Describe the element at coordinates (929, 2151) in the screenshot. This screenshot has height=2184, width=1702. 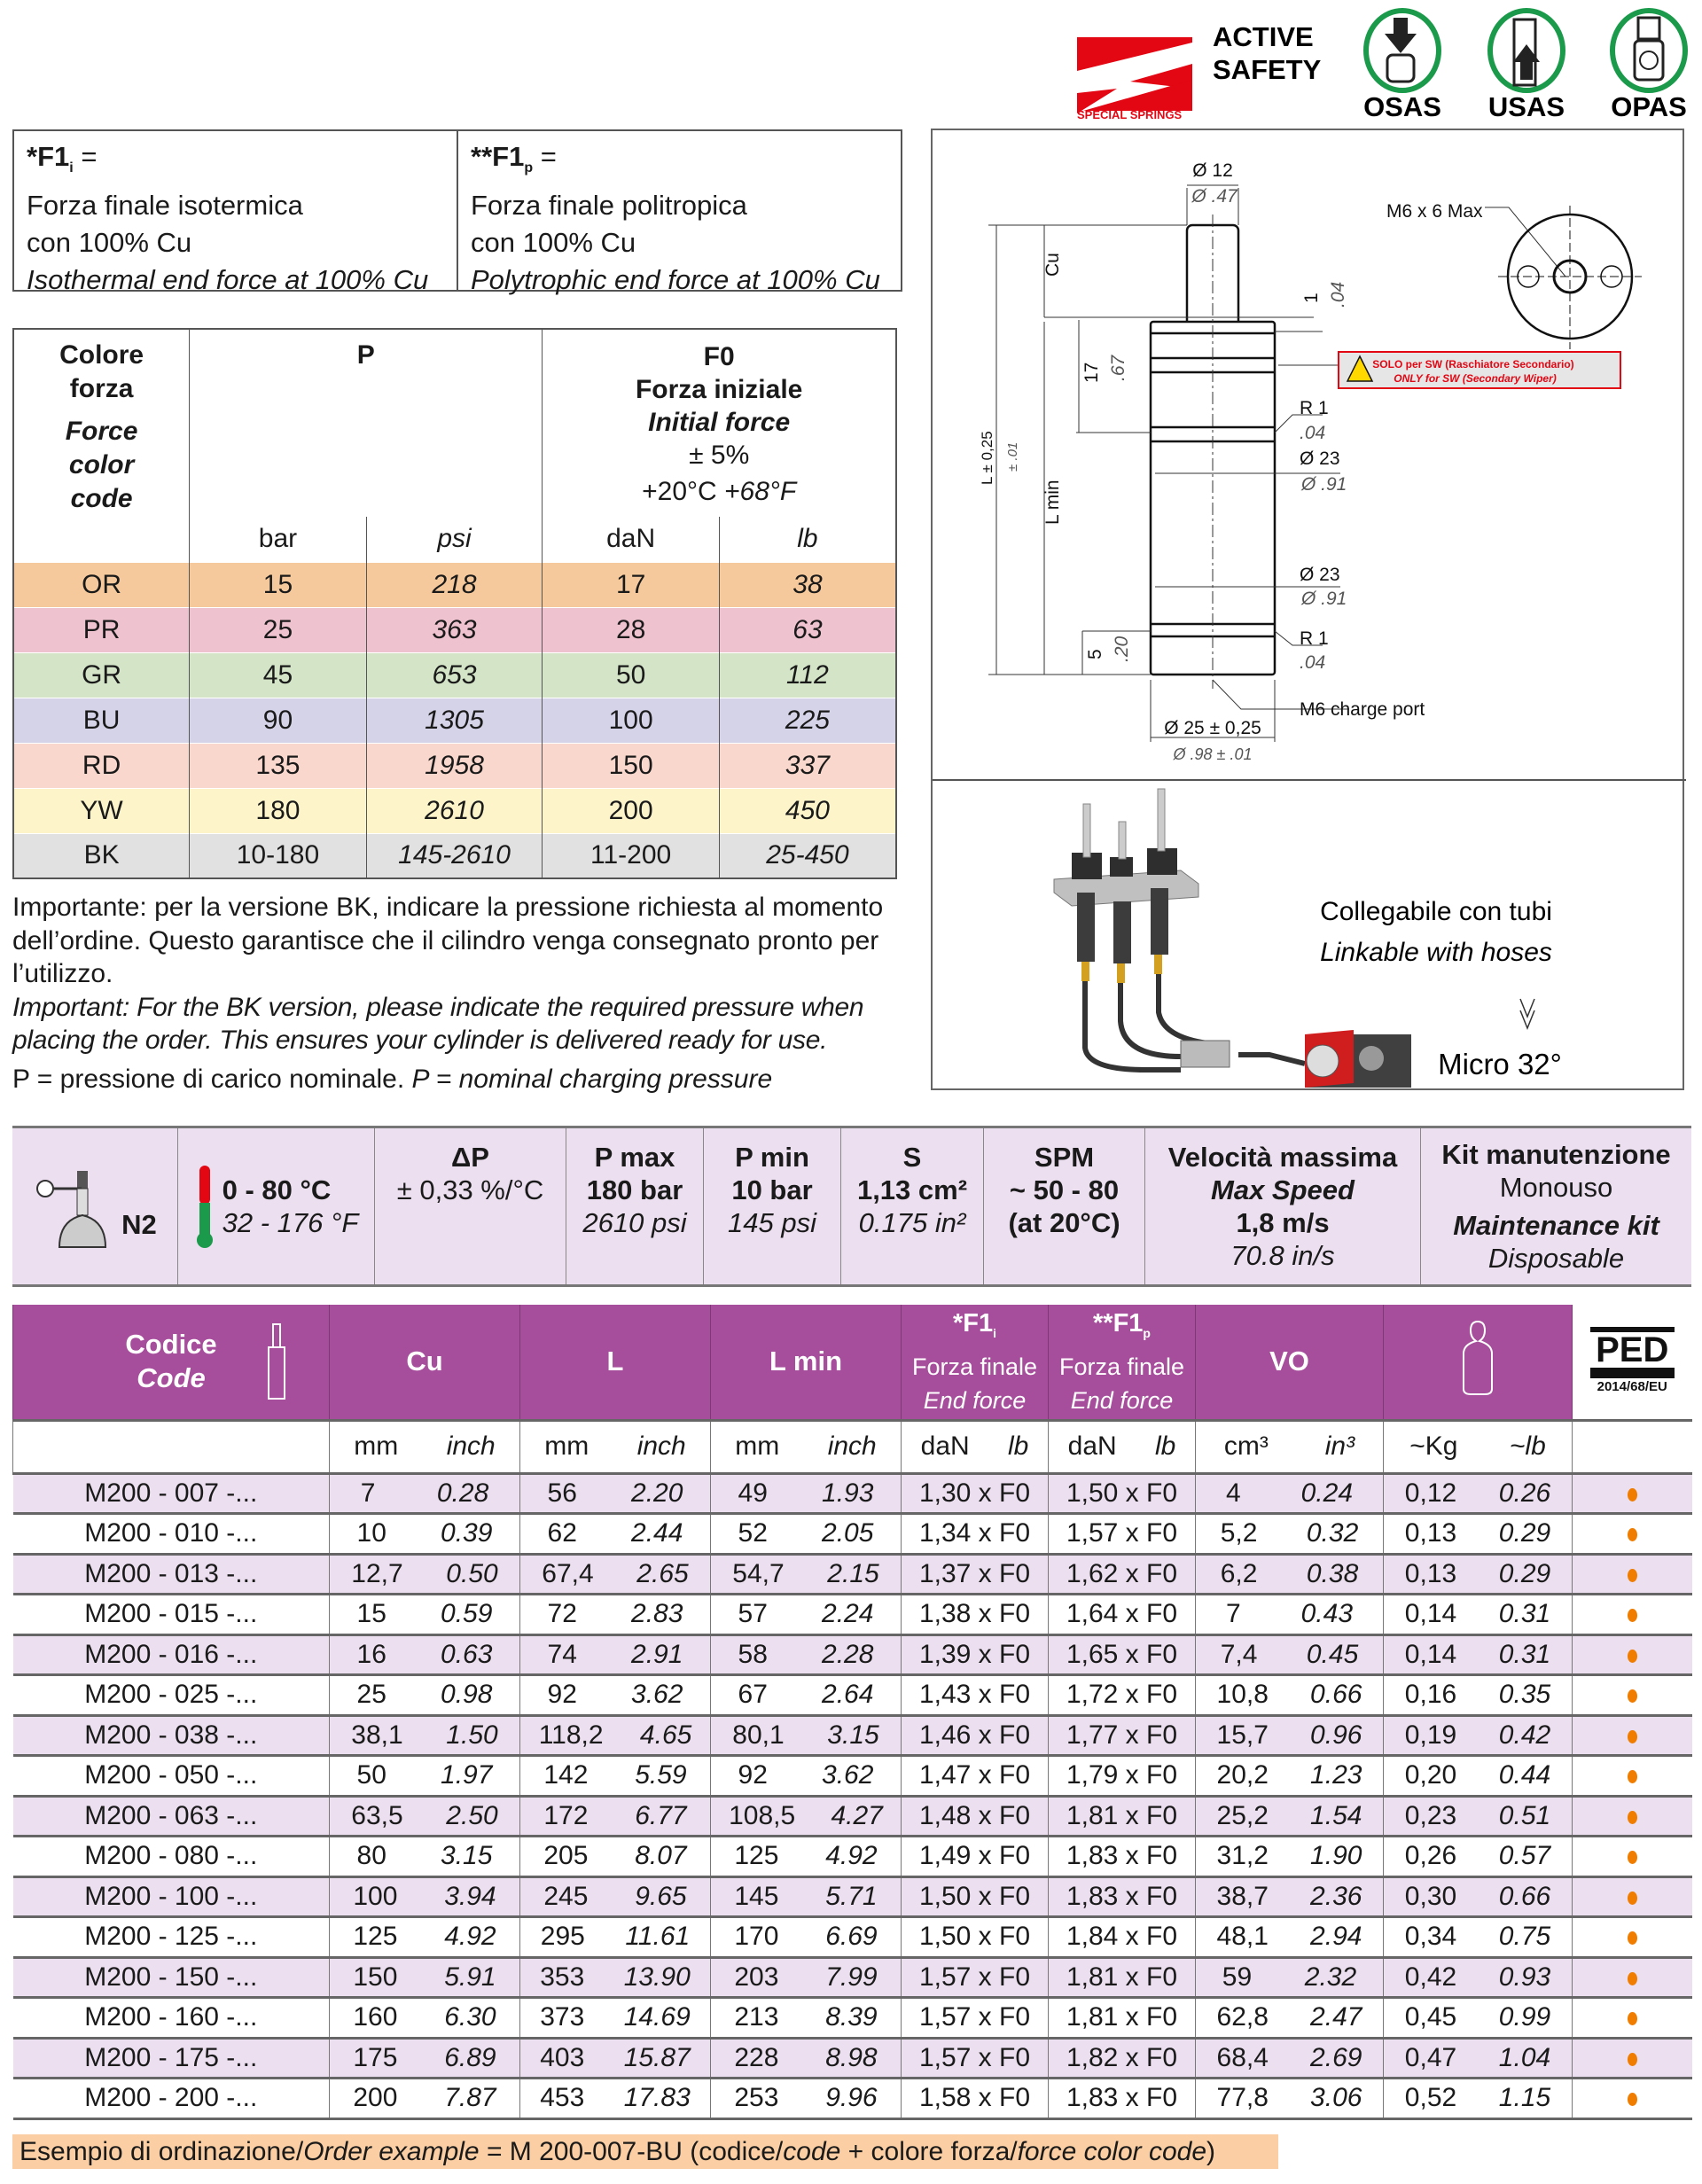
I see `text: + colore forza/` at that location.